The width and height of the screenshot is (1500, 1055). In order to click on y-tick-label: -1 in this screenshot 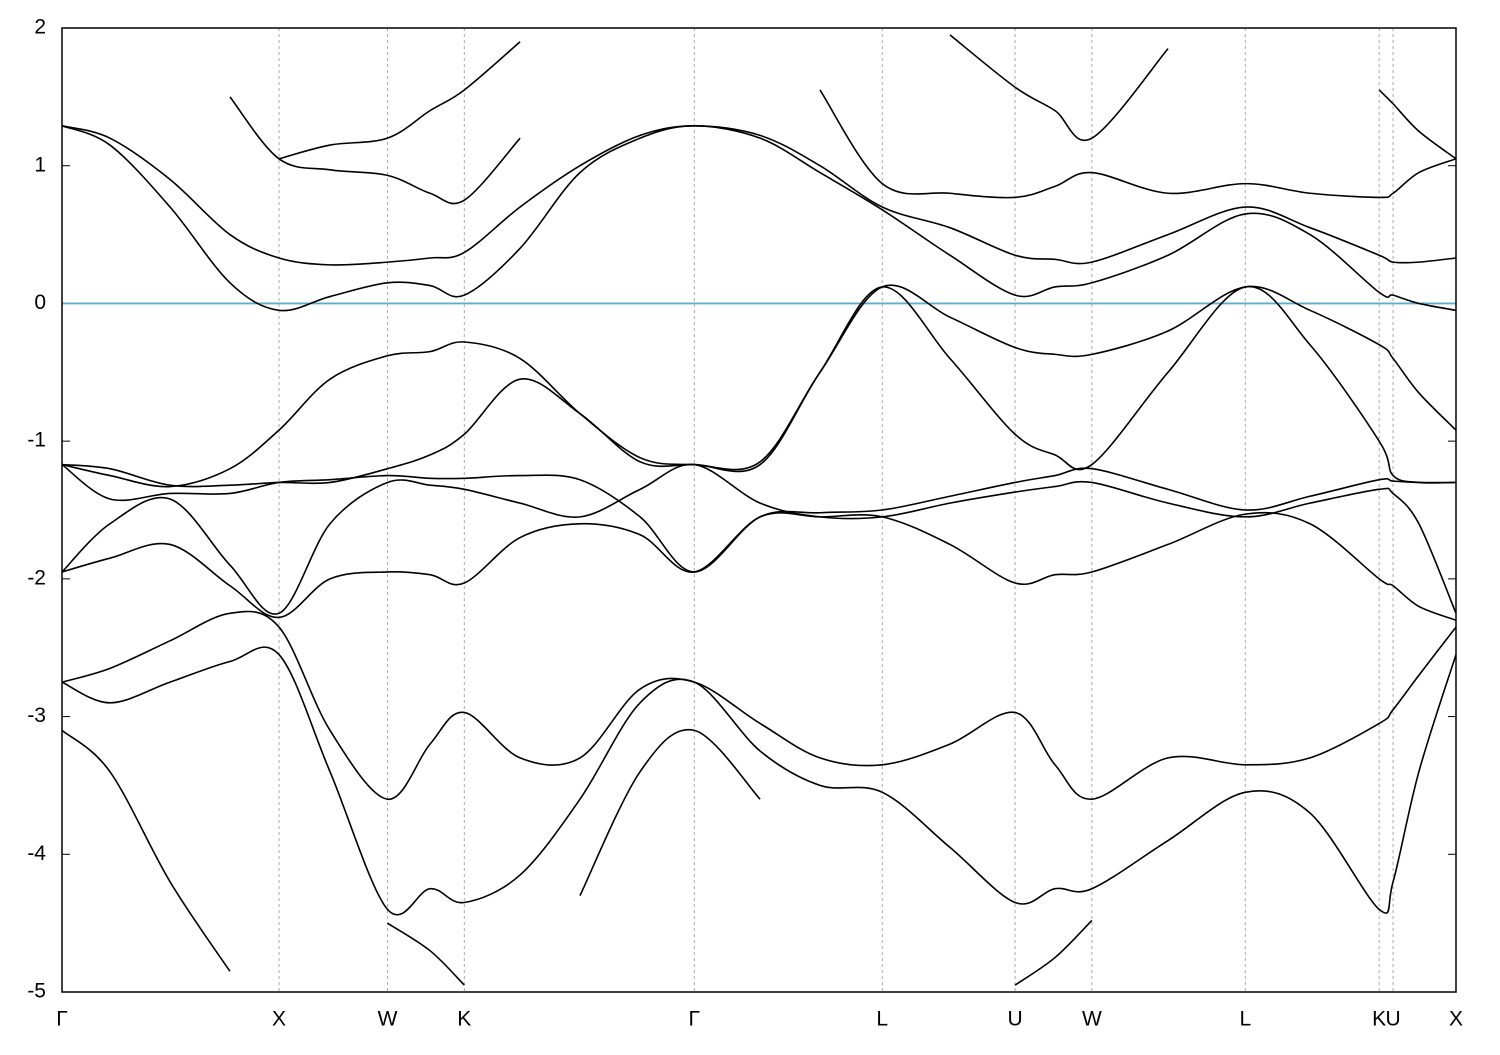, I will do `click(36, 440)`.